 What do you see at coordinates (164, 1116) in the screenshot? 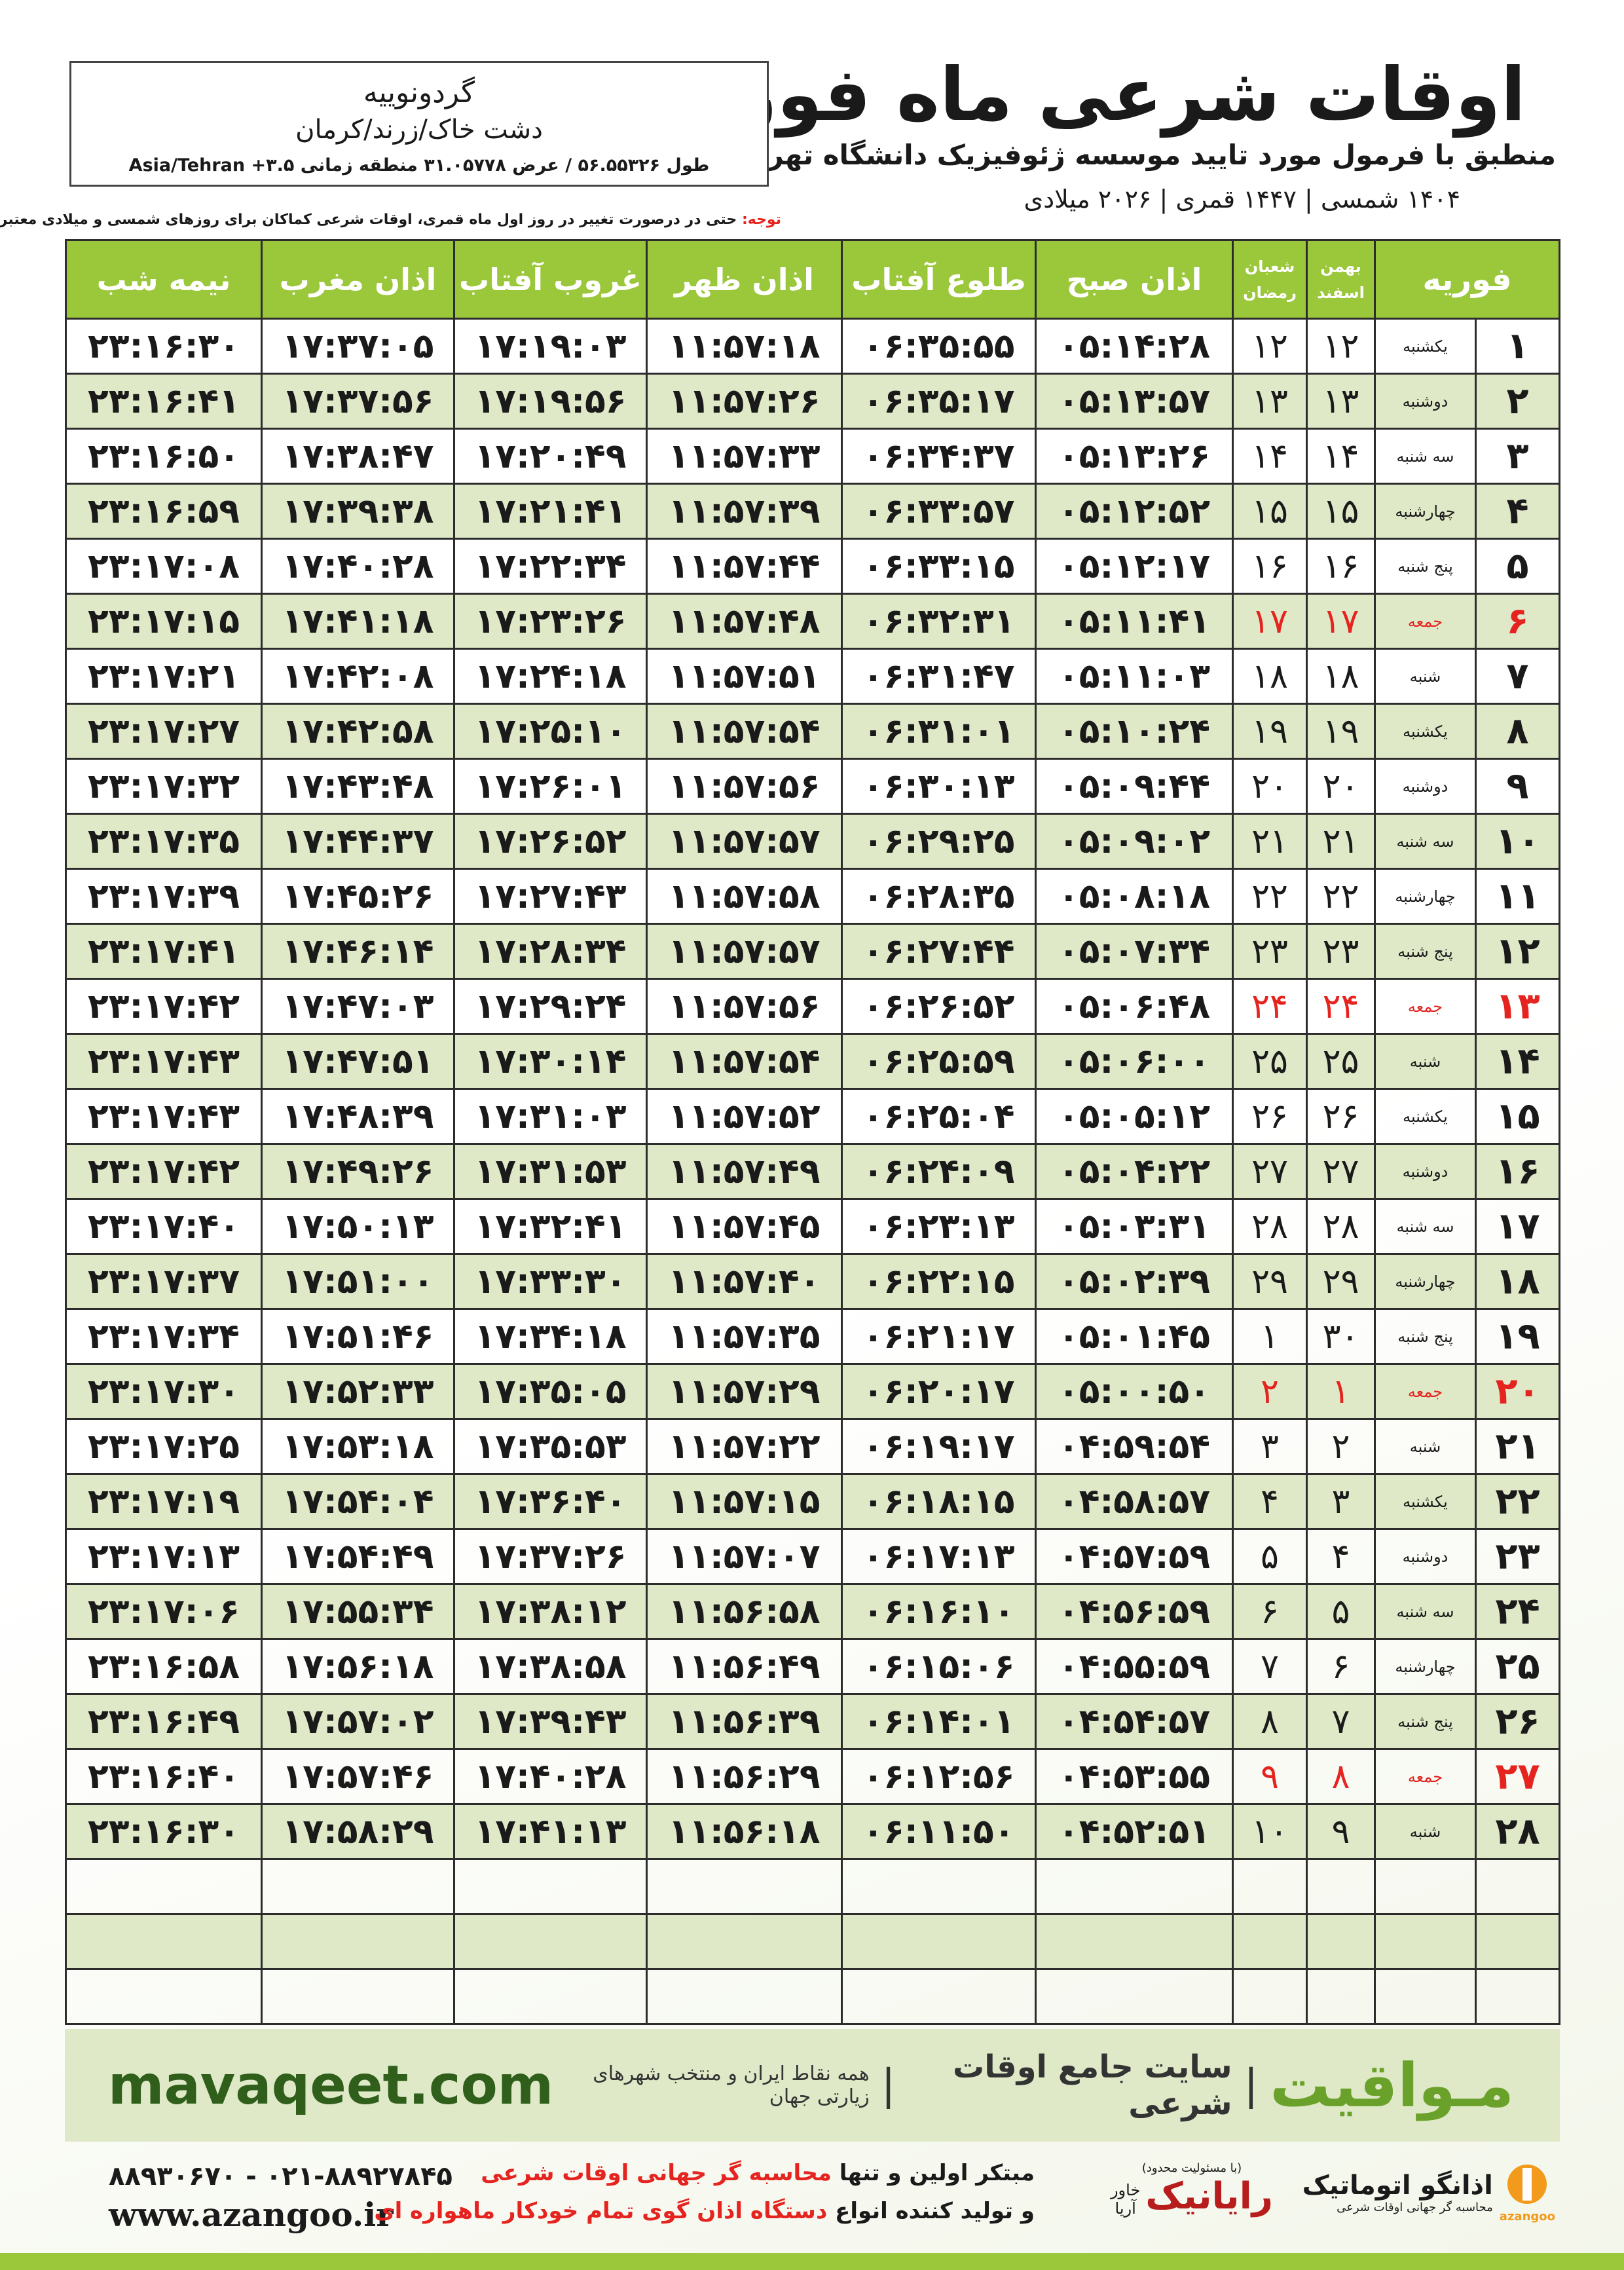
I see `time: ۲۳:۱۷:۴۳` at bounding box center [164, 1116].